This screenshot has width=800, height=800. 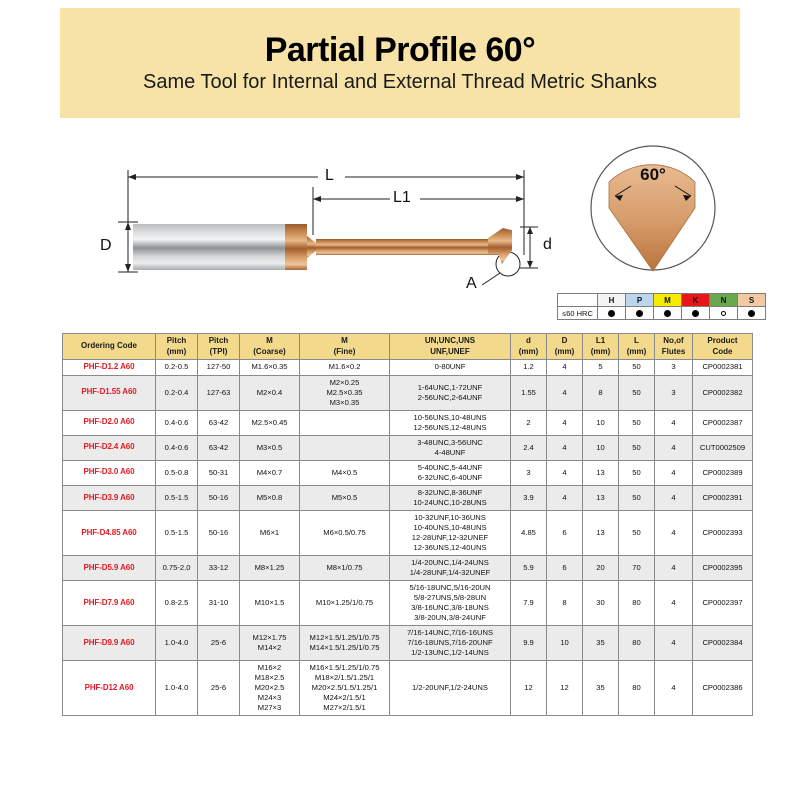 I want to click on cell-d-mm: 1.2, so click(x=528, y=367).